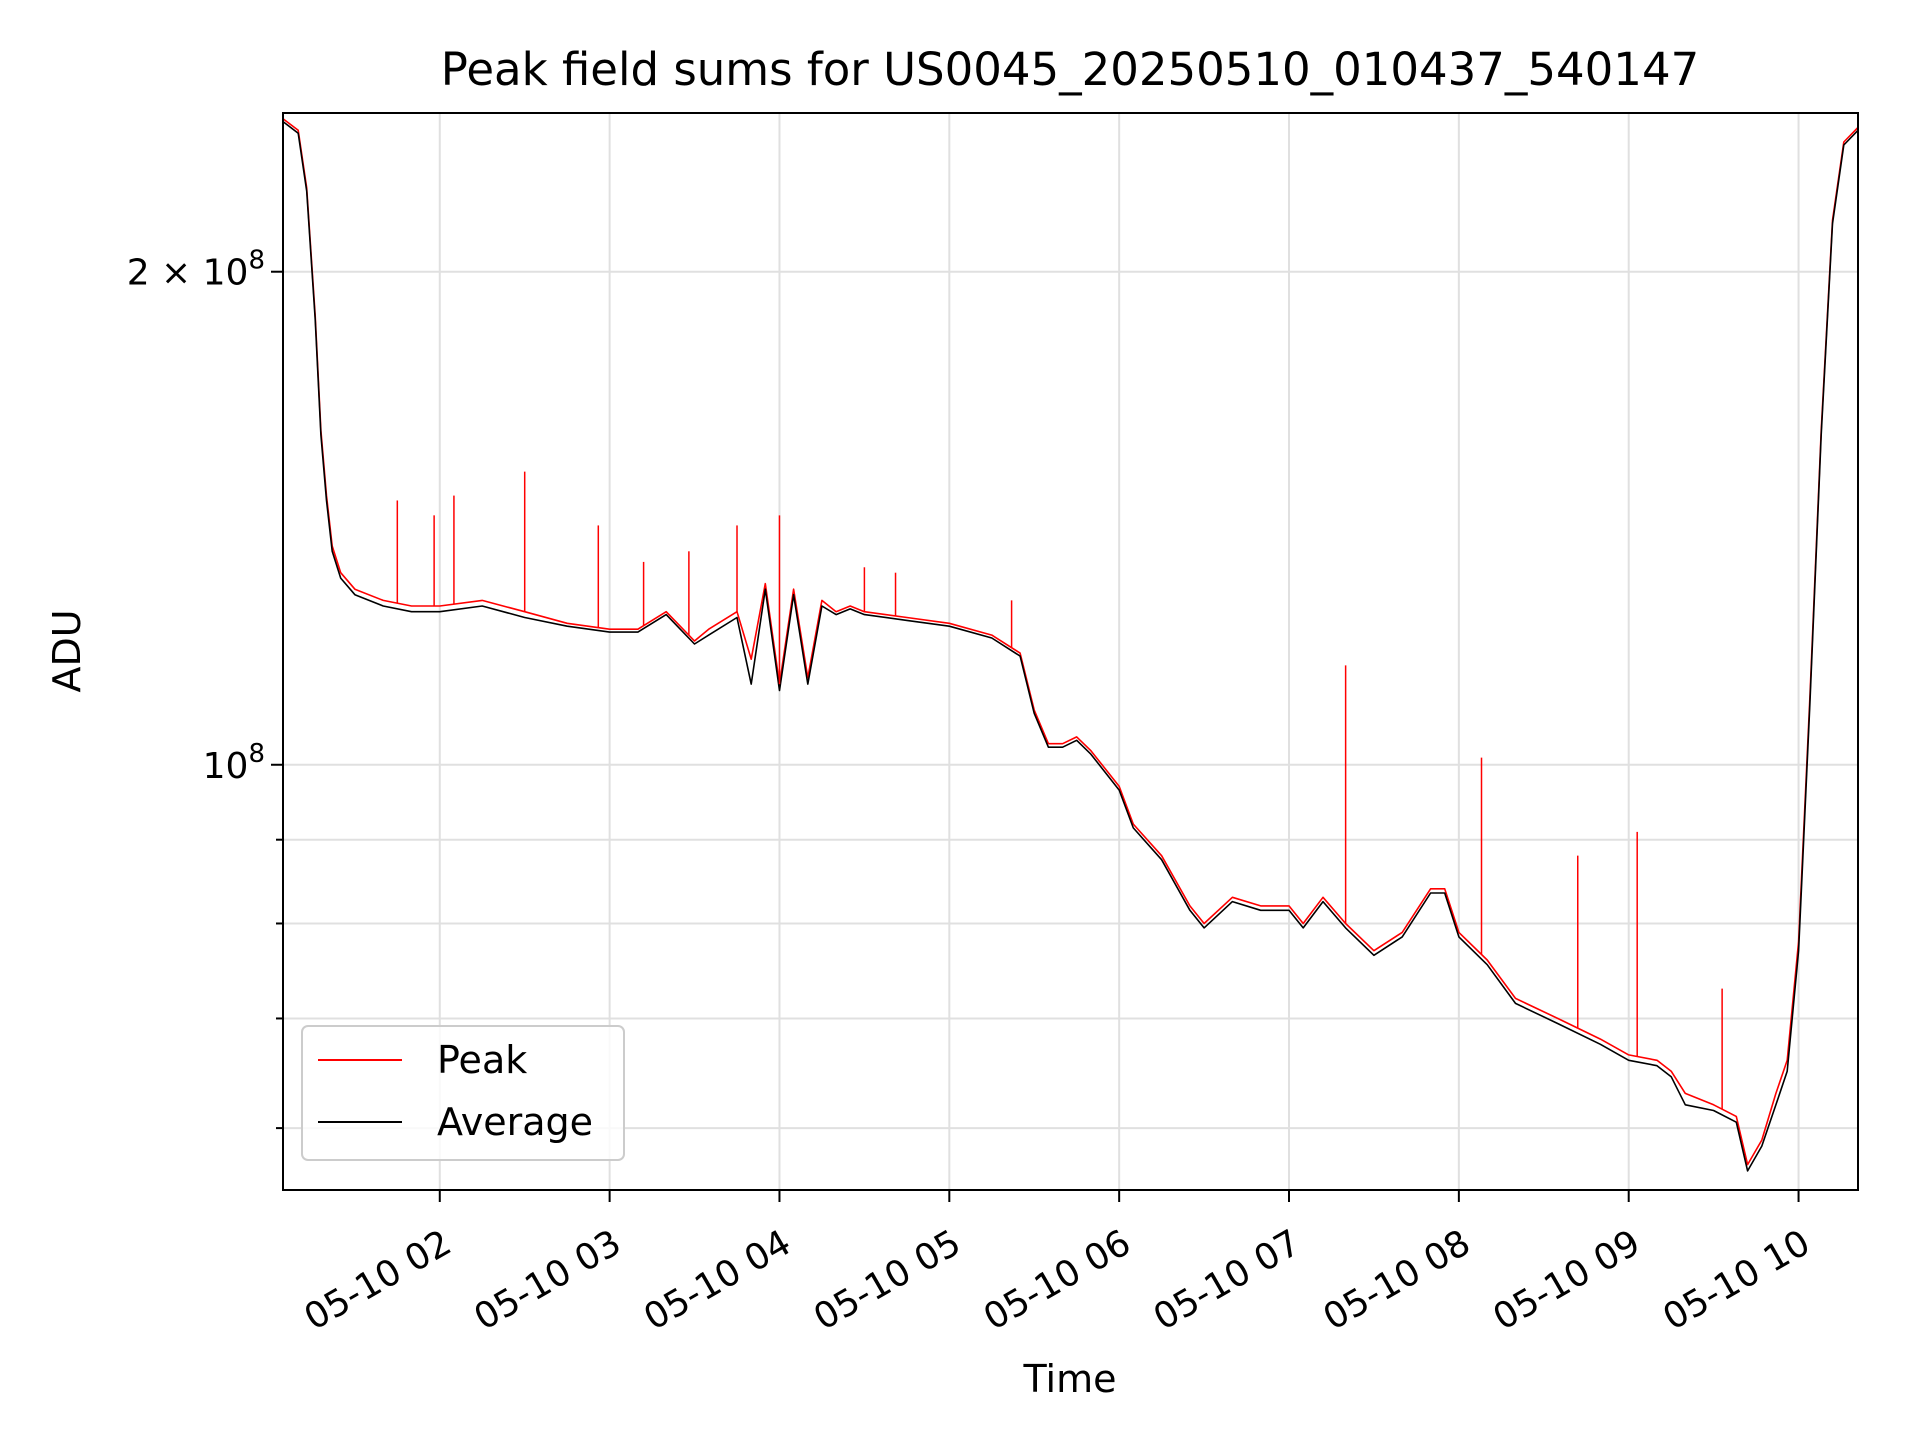  I want to click on y-axis: 2 × 108 108, so click(205, 688).